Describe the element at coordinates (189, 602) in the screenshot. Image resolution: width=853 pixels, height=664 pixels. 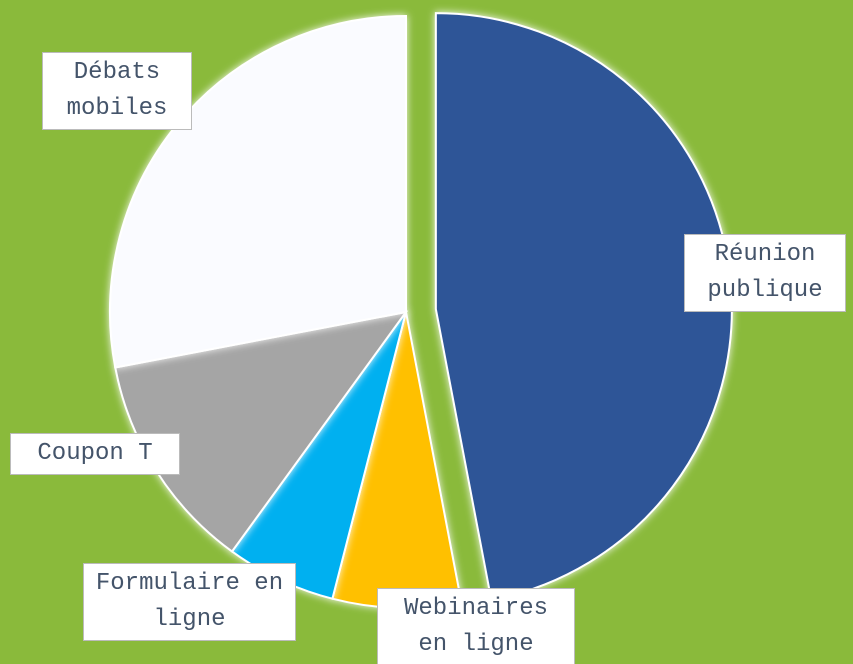
I see `slice-label: Formulaire en ligne` at that location.